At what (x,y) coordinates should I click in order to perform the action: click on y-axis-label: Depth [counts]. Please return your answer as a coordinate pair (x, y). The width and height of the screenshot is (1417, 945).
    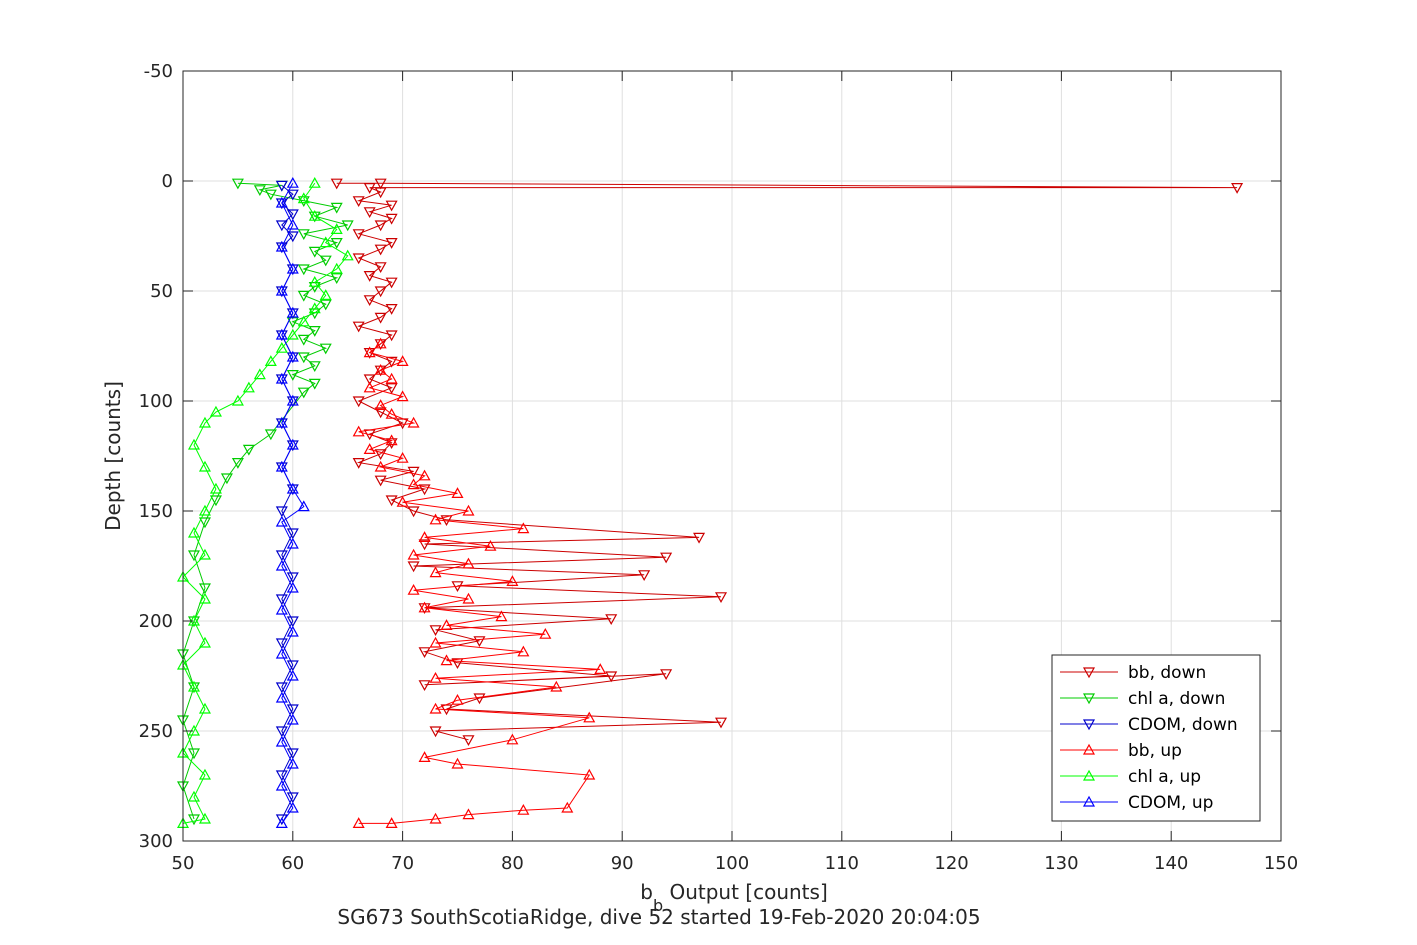
    Looking at the image, I should click on (113, 456).